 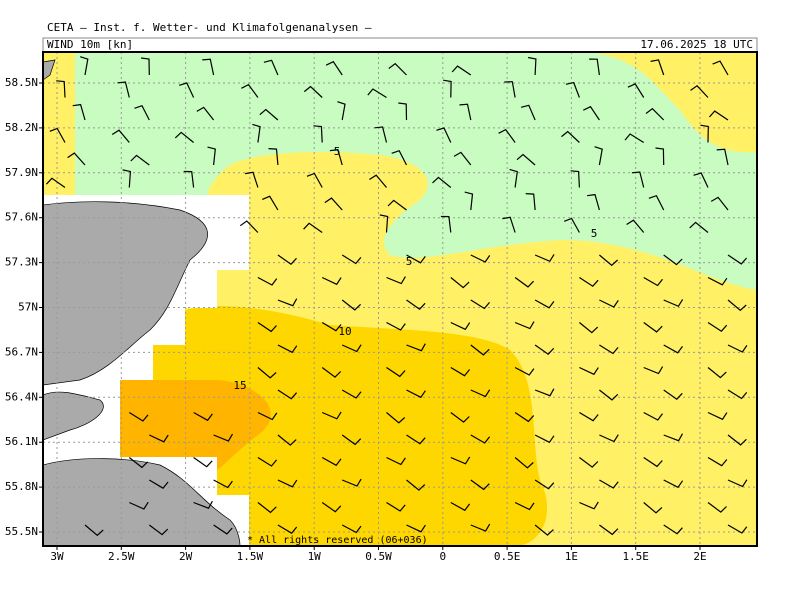 I want to click on x-tick-label: 1W, so click(x=315, y=556).